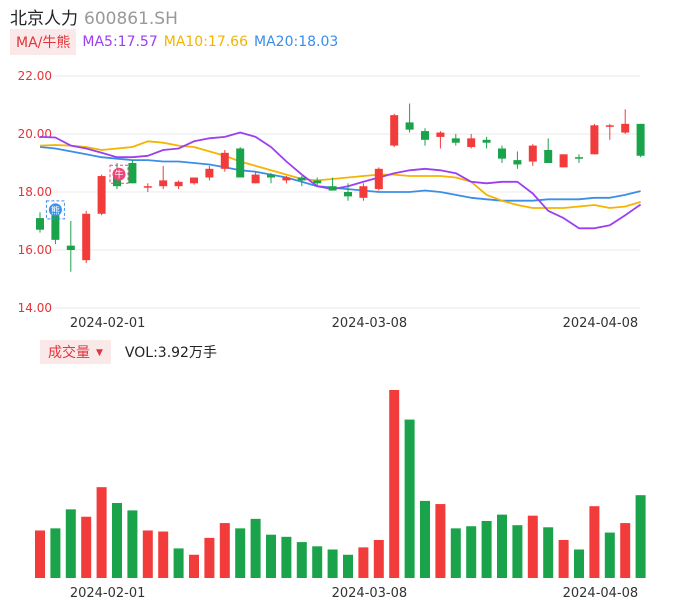 This screenshot has width=686, height=606. I want to click on bull-marker-icon: 牛, so click(119, 174).